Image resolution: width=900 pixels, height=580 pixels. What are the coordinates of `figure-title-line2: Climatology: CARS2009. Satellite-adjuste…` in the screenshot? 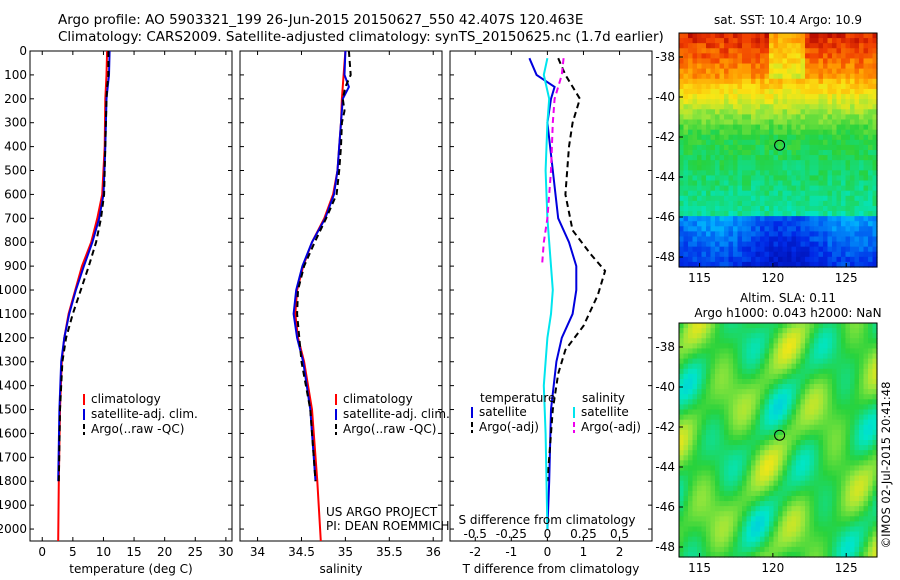 It's located at (361, 37).